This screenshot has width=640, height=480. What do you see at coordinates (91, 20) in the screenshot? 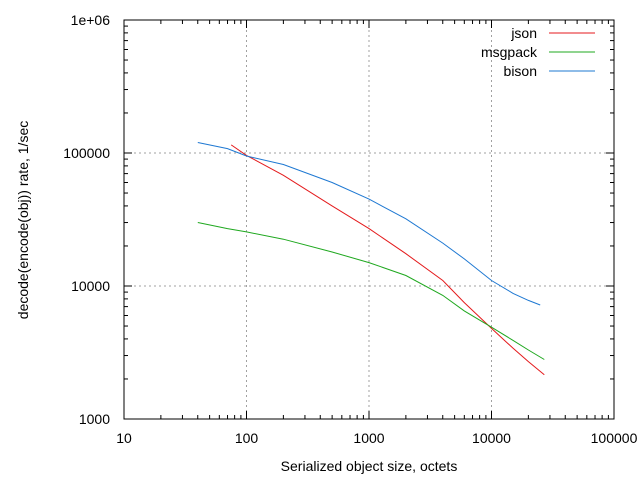
I see `y-tick-label: 1e+06` at bounding box center [91, 20].